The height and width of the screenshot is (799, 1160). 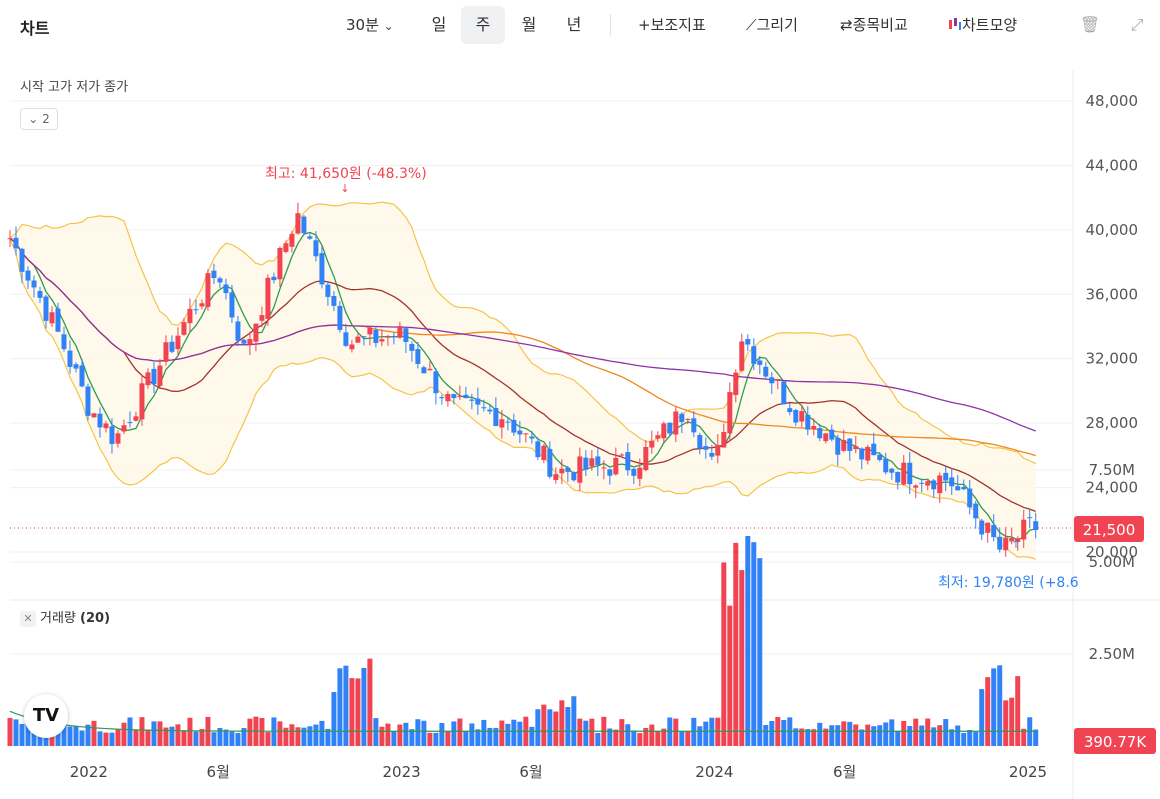 What do you see at coordinates (370, 25) in the screenshot?
I see `interval-select: 30분 ⌄` at bounding box center [370, 25].